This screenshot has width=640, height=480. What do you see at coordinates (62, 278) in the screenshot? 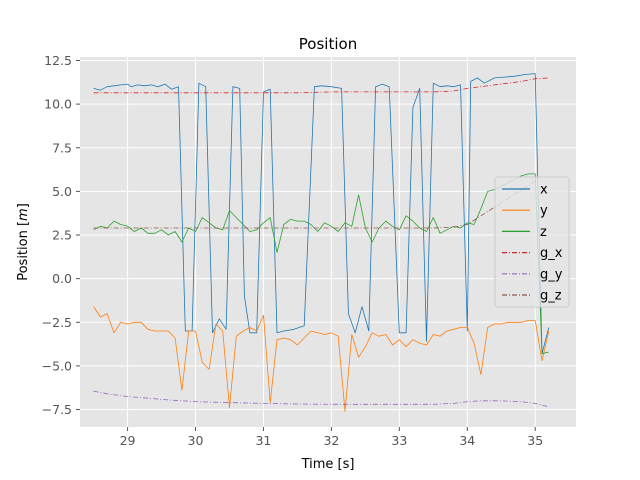
I see `y-tick-label: 0.0` at bounding box center [62, 278].